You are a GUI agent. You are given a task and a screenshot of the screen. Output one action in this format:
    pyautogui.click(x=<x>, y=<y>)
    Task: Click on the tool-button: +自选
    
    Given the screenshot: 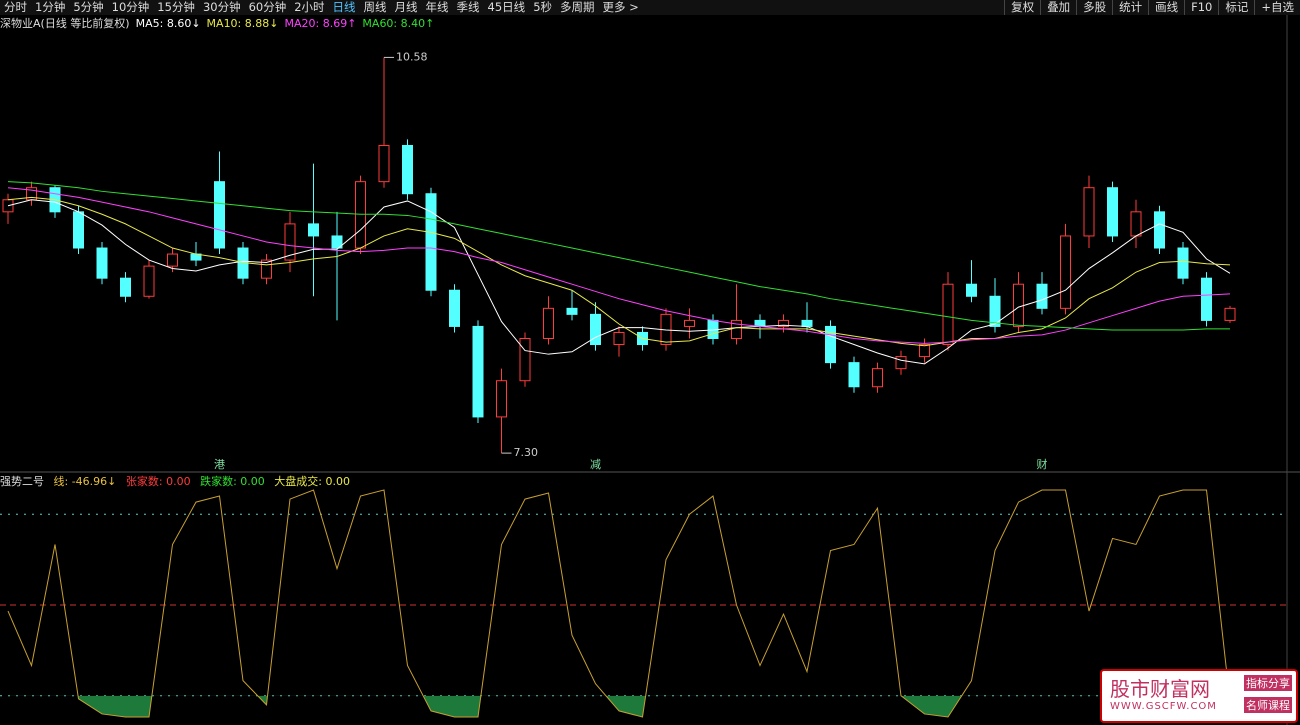 What is the action you would take?
    pyautogui.click(x=1277, y=7)
    